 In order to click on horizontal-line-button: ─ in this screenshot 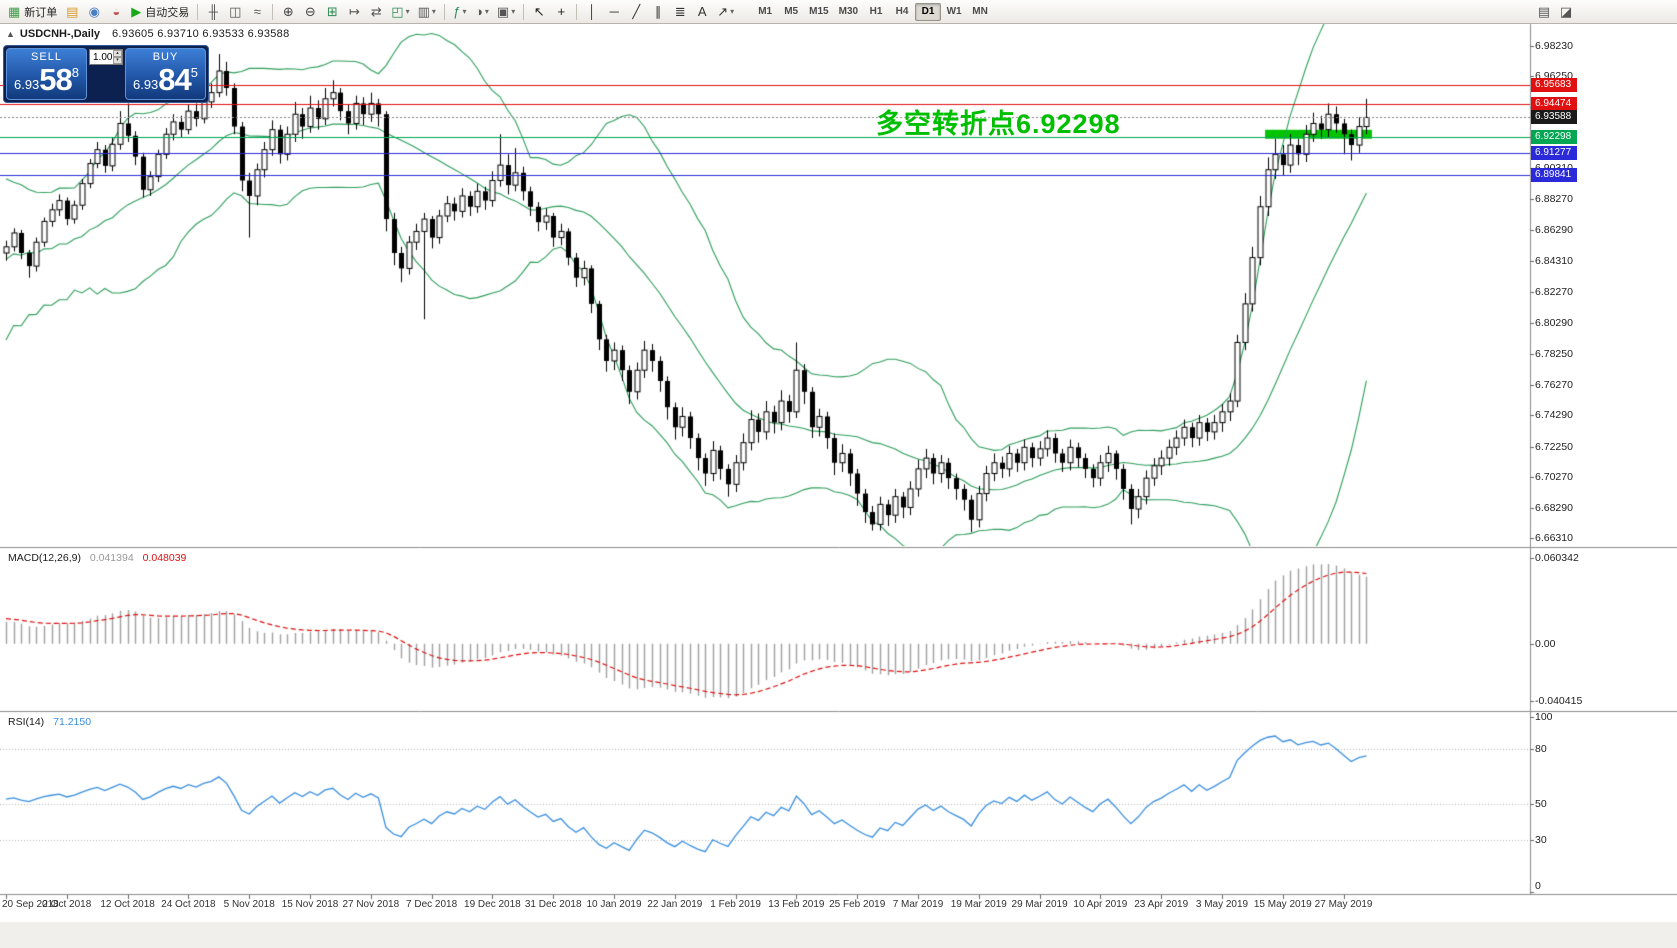, I will do `click(614, 12)`.